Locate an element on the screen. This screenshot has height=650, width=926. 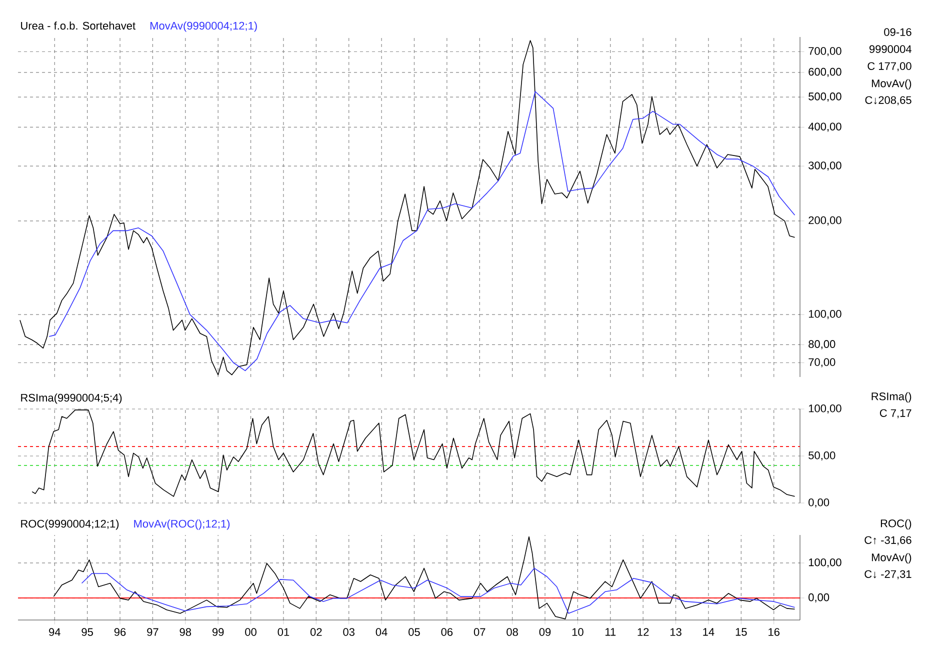
x-tick-label: 02 is located at coordinates (316, 632).